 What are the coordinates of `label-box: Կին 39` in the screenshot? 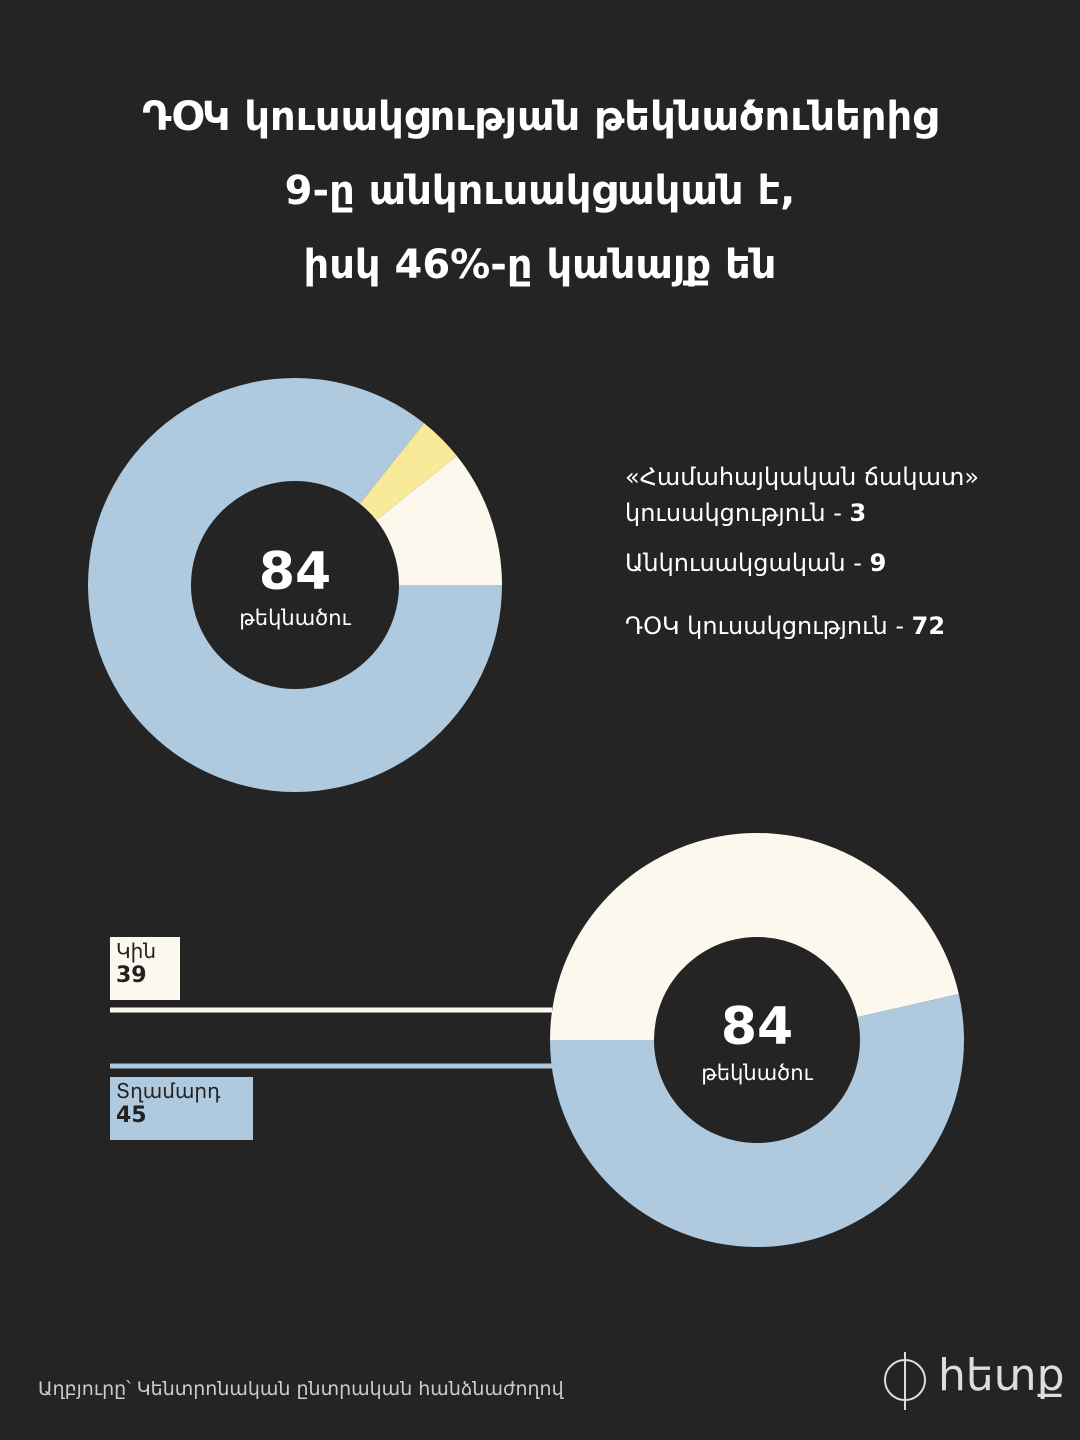 It's located at (145, 968).